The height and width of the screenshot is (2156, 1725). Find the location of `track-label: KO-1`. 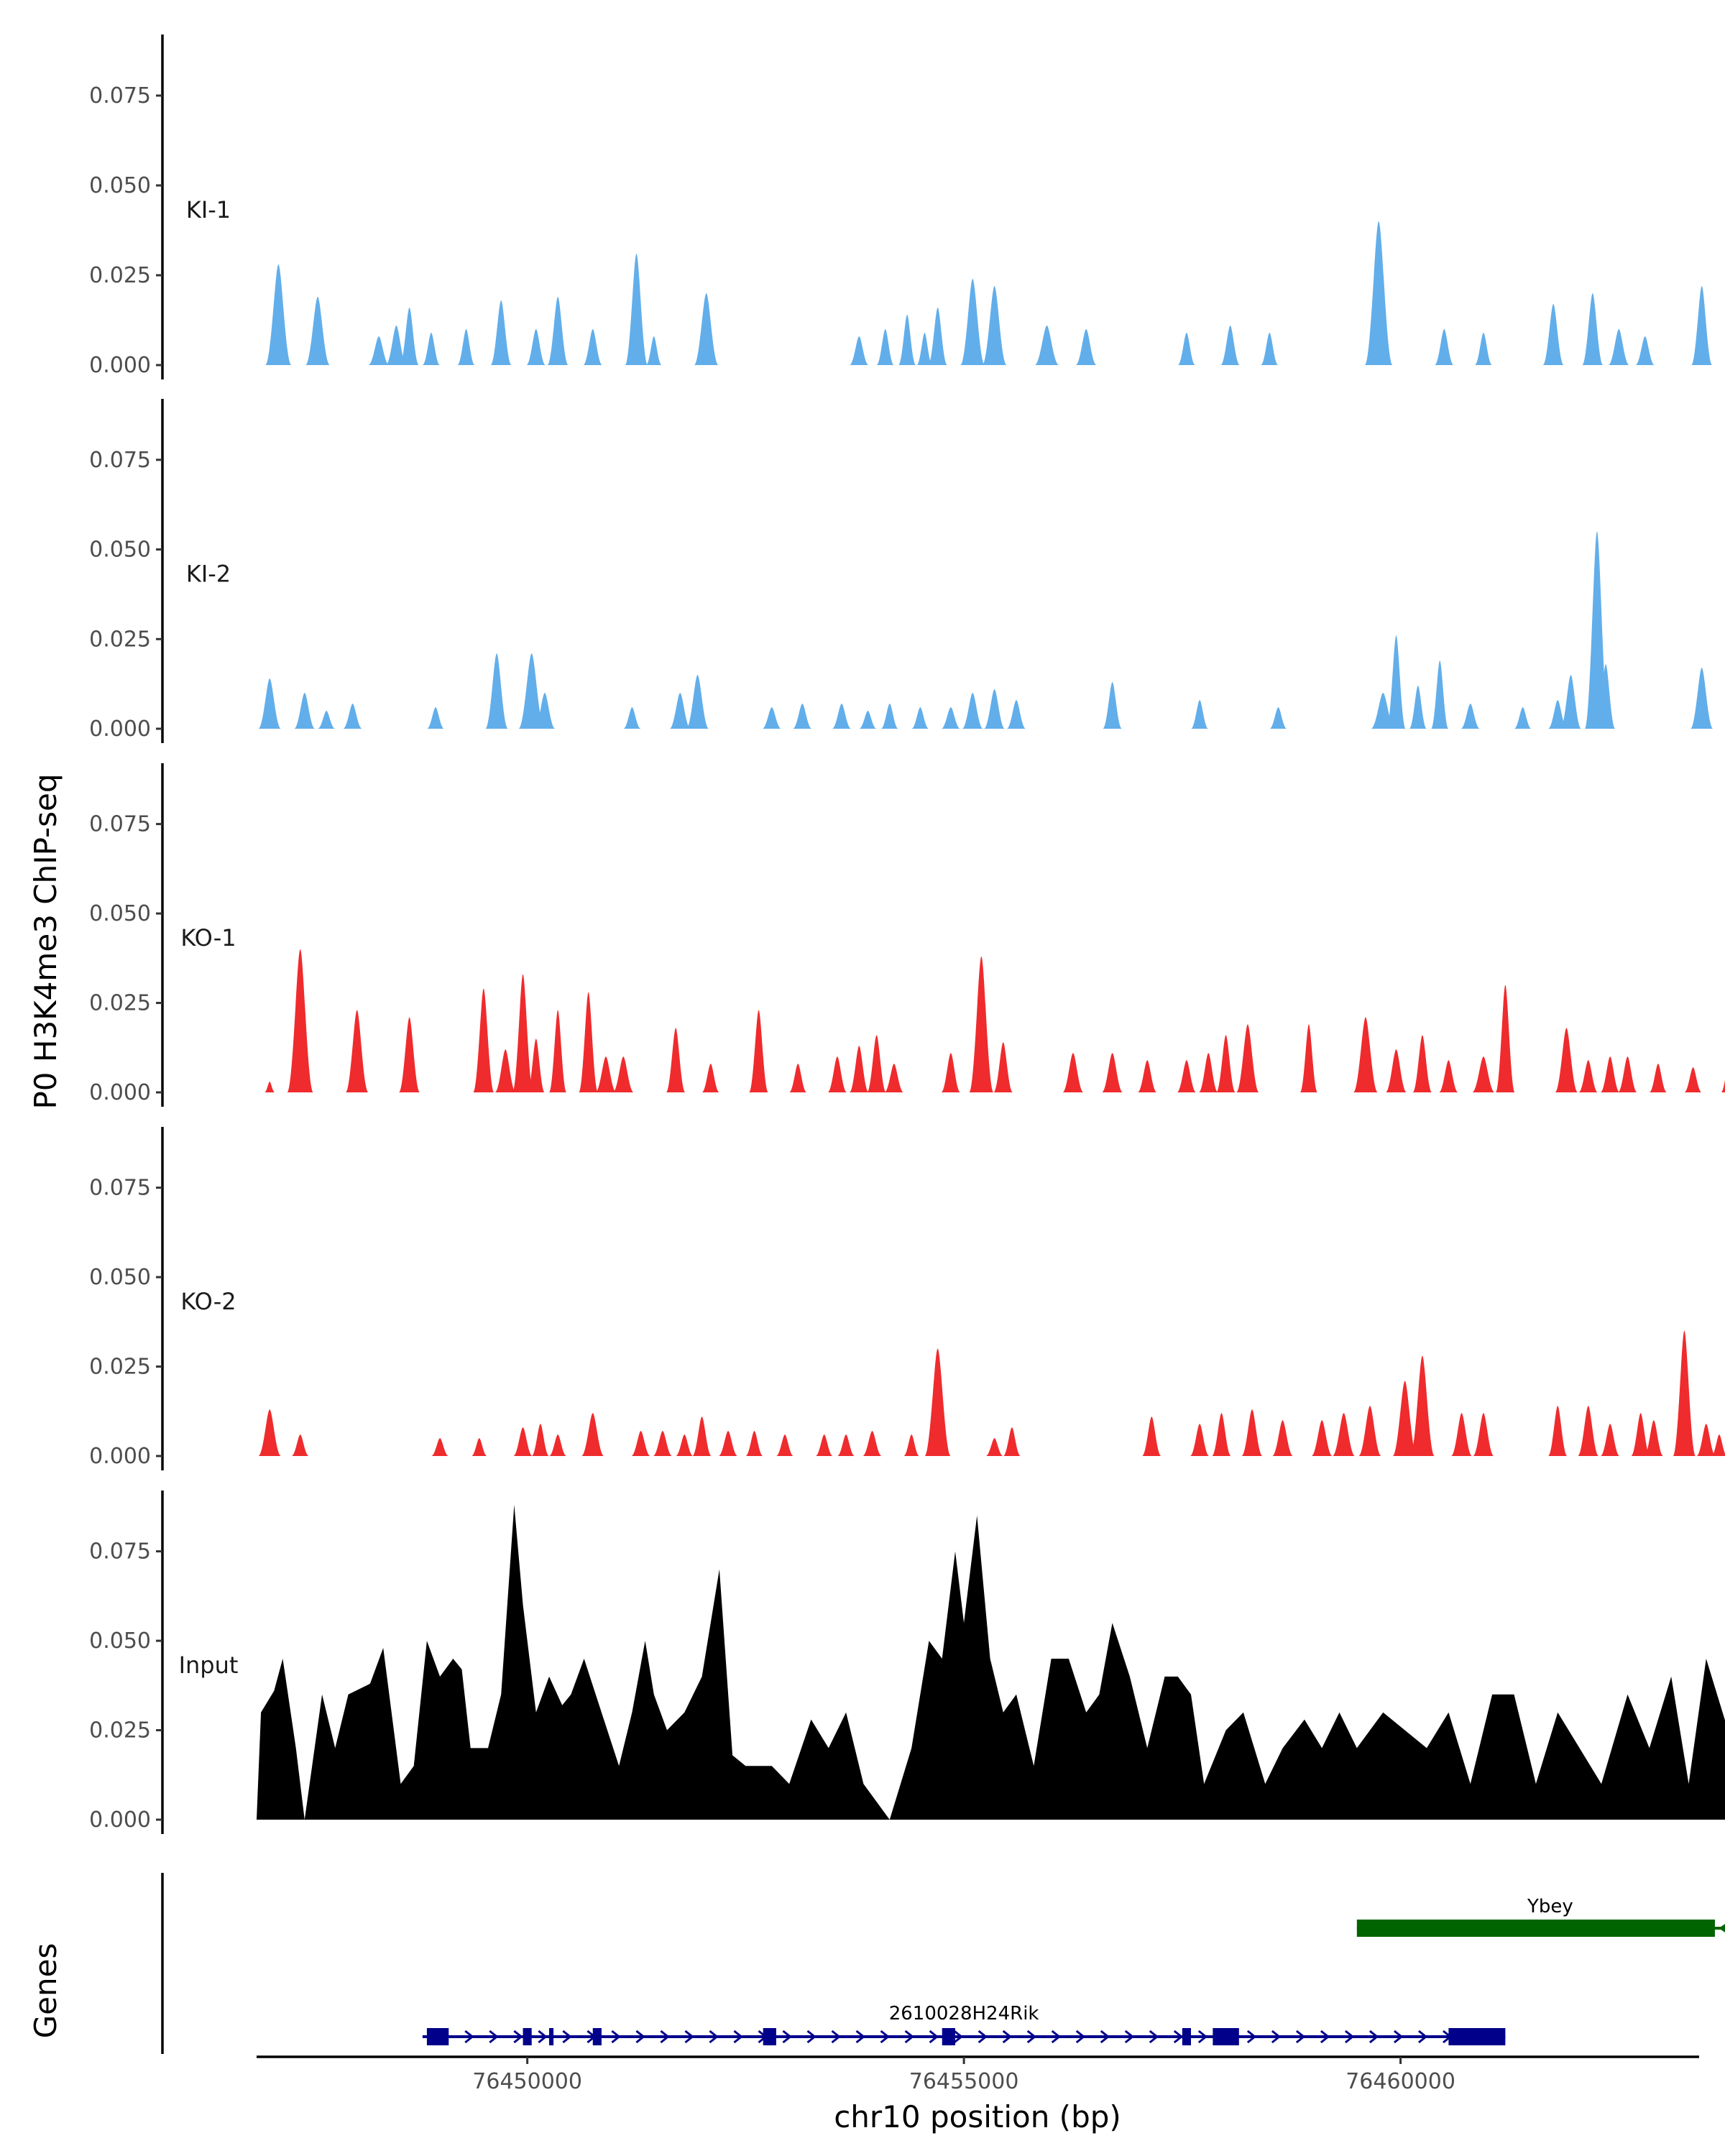

track-label: KO-1 is located at coordinates (208, 938).